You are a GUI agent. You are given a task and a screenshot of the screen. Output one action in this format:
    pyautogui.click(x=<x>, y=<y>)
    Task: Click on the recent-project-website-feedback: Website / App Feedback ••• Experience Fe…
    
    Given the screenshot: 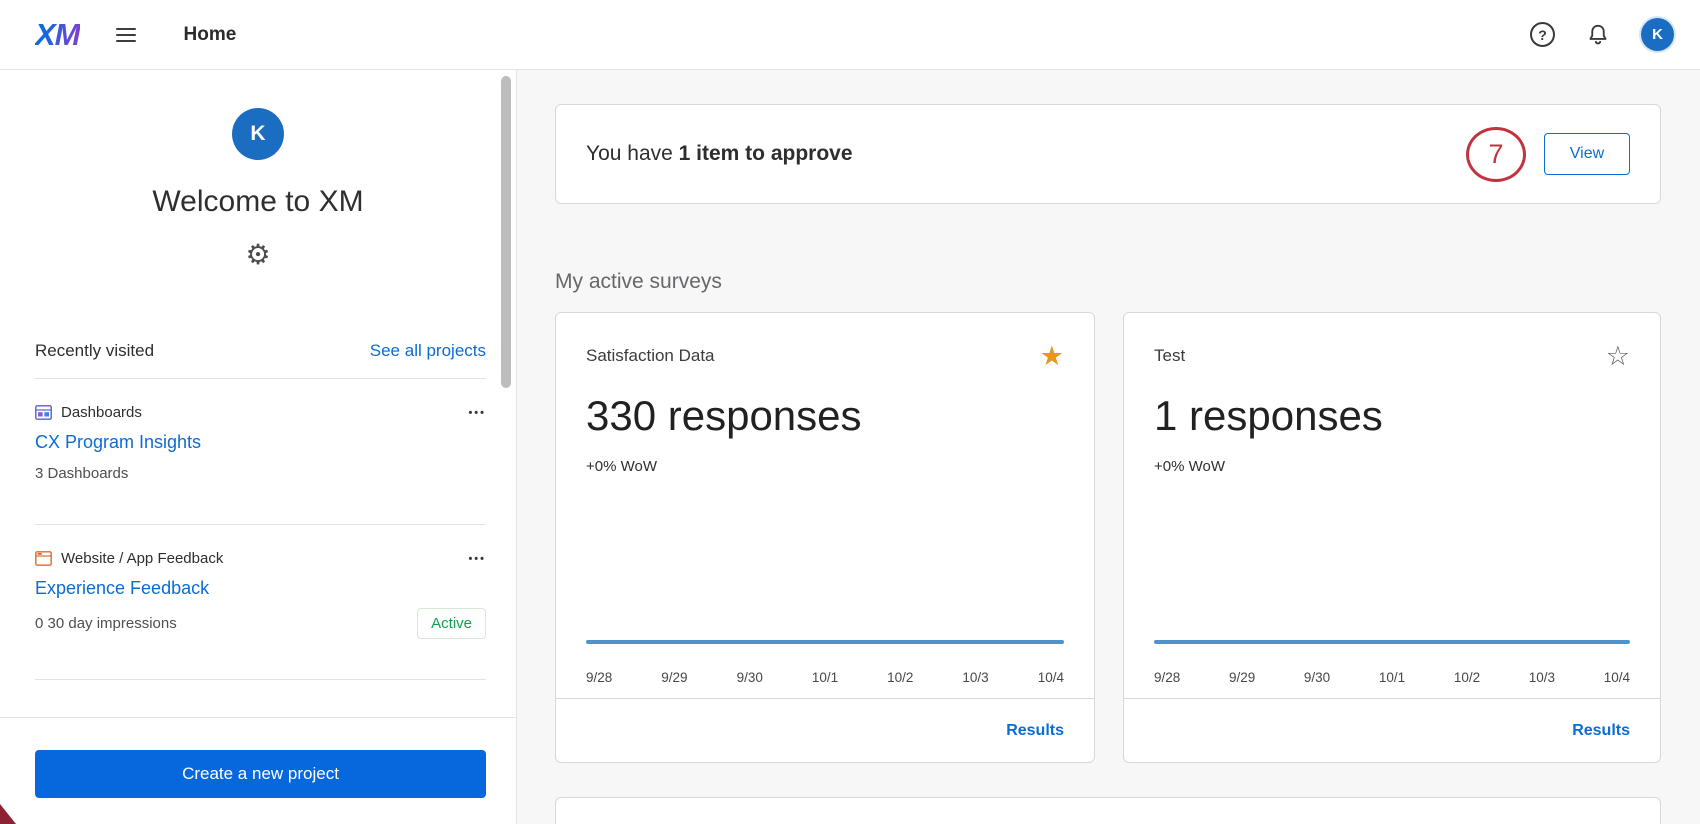 What is the action you would take?
    pyautogui.click(x=258, y=593)
    